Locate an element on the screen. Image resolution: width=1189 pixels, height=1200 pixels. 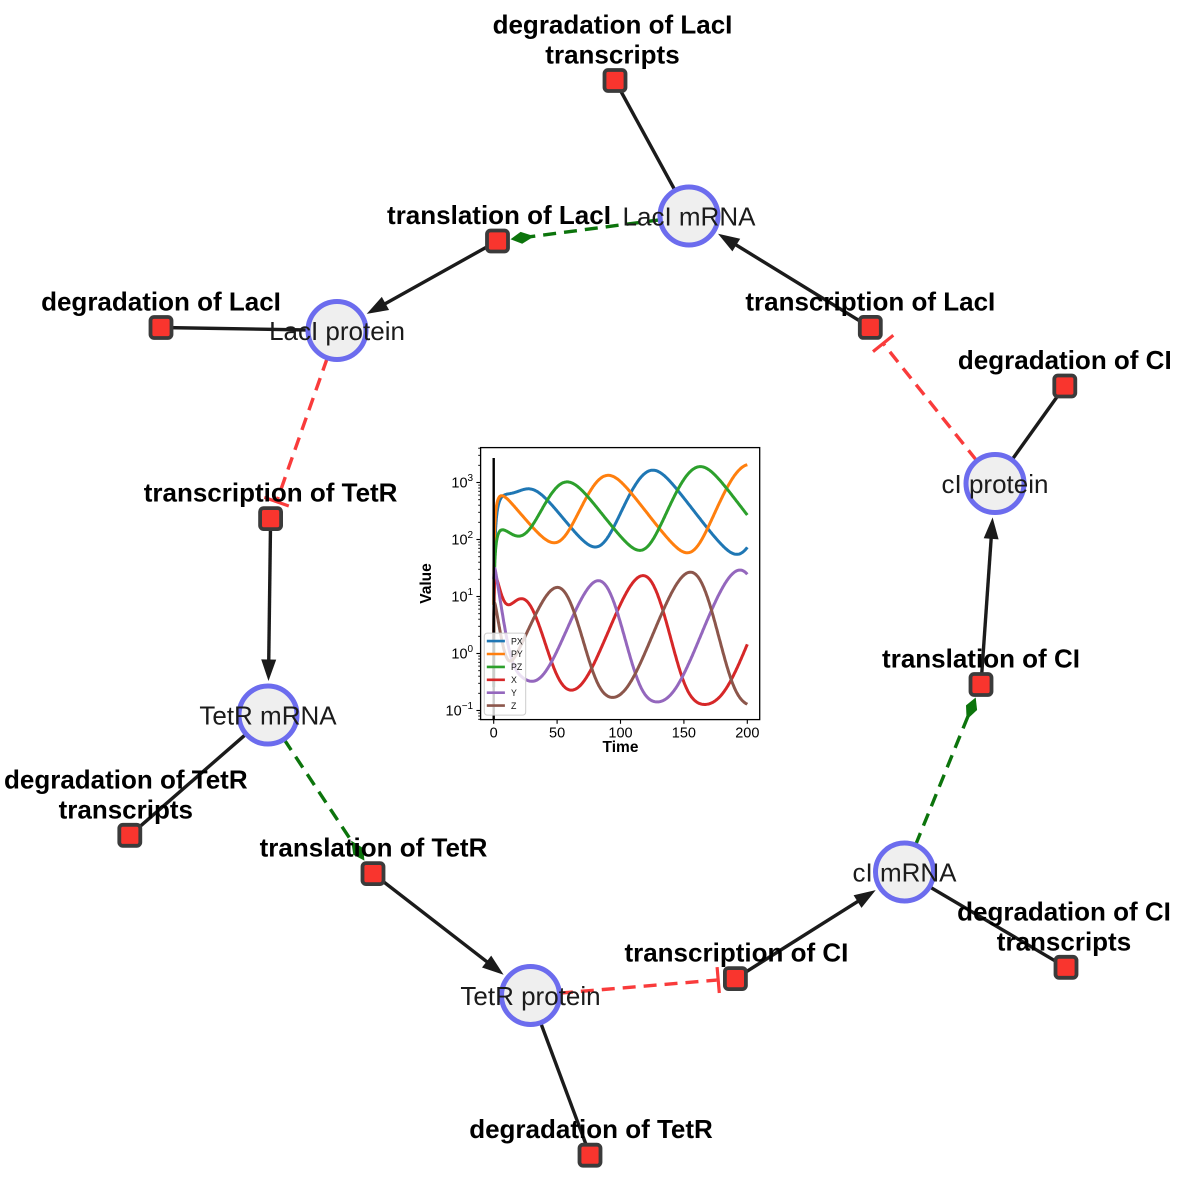
svg-text: transcription of LacI is located at coordinates (870, 301).